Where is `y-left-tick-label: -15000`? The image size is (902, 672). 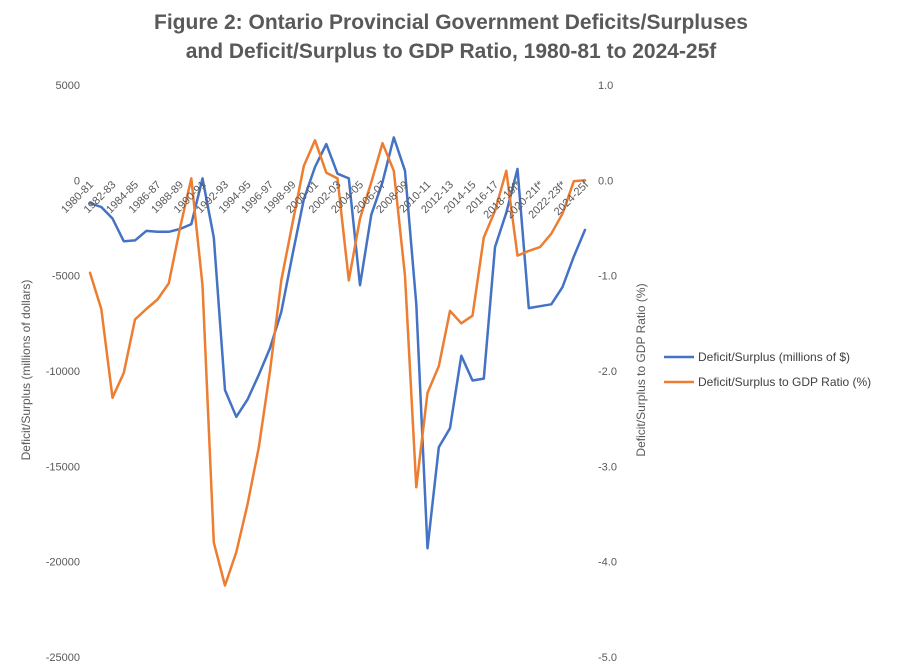
y-left-tick-label: -15000 is located at coordinates (63, 467).